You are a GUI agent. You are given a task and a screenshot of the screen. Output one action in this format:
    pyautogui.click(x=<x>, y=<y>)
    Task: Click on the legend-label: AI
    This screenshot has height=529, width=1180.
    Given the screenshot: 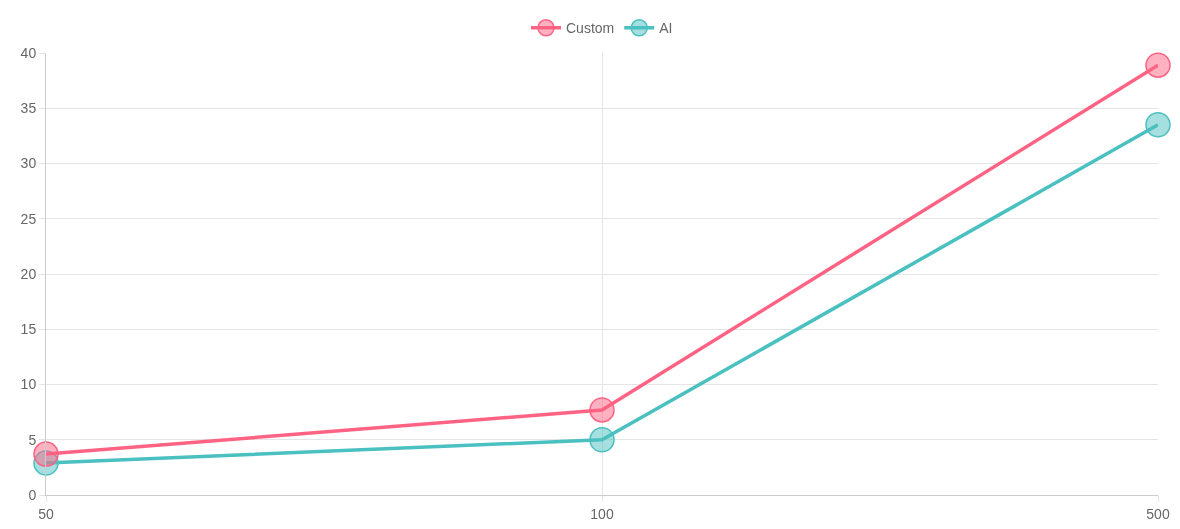 What is the action you would take?
    pyautogui.click(x=666, y=28)
    